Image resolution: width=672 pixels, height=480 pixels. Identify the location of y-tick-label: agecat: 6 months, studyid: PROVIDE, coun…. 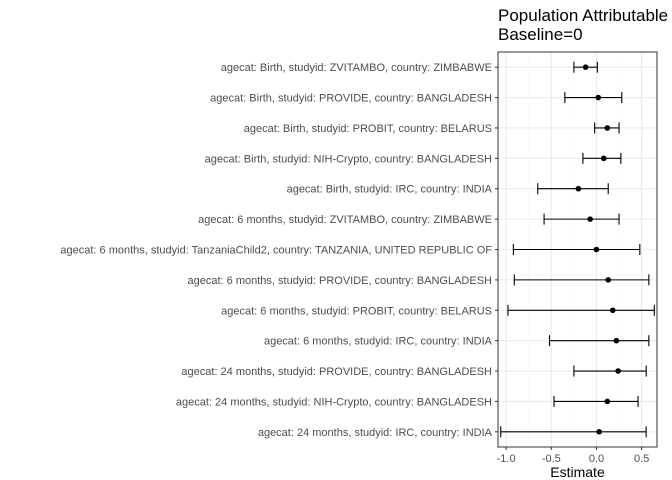
(340, 281).